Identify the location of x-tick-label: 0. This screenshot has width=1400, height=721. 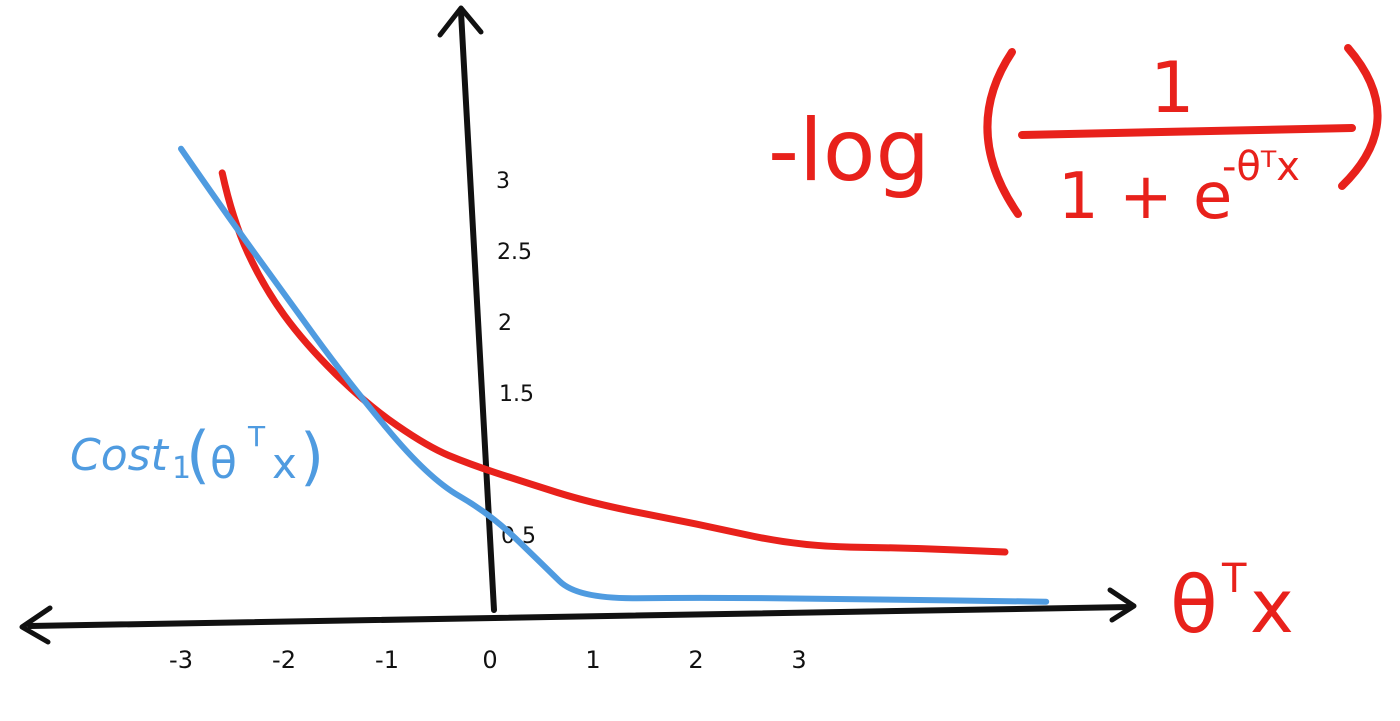
(489, 660).